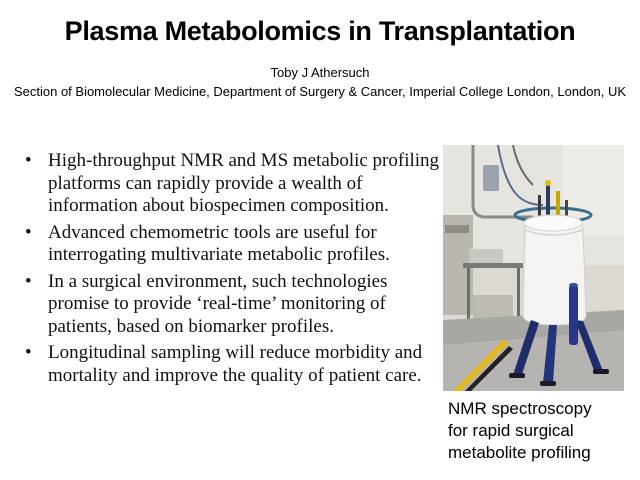 The image size is (640, 480). What do you see at coordinates (519, 452) in the screenshot?
I see `caption-line: metabolite profiling` at bounding box center [519, 452].